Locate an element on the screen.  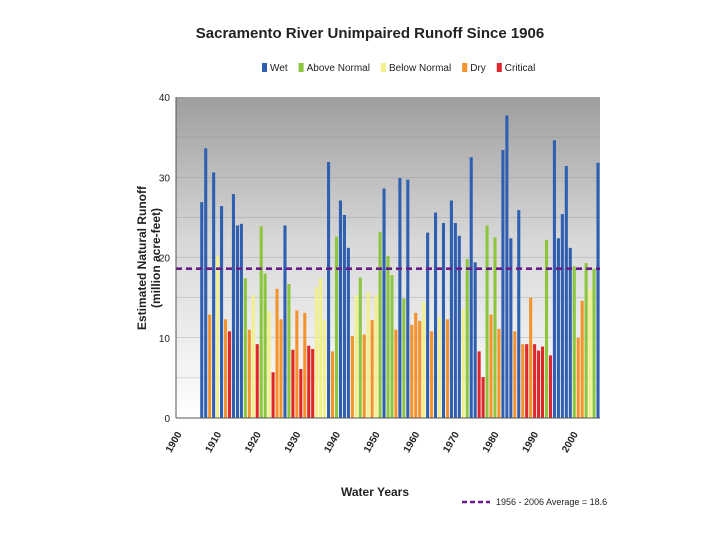
y-tick-30: 30 is located at coordinates (165, 178).